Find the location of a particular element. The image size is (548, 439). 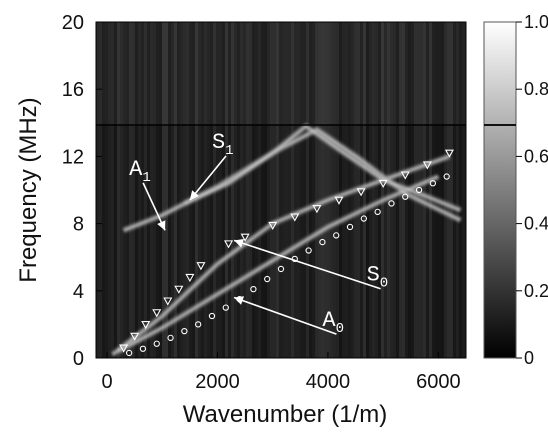

y-tick-label: 4 is located at coordinates (78, 292).